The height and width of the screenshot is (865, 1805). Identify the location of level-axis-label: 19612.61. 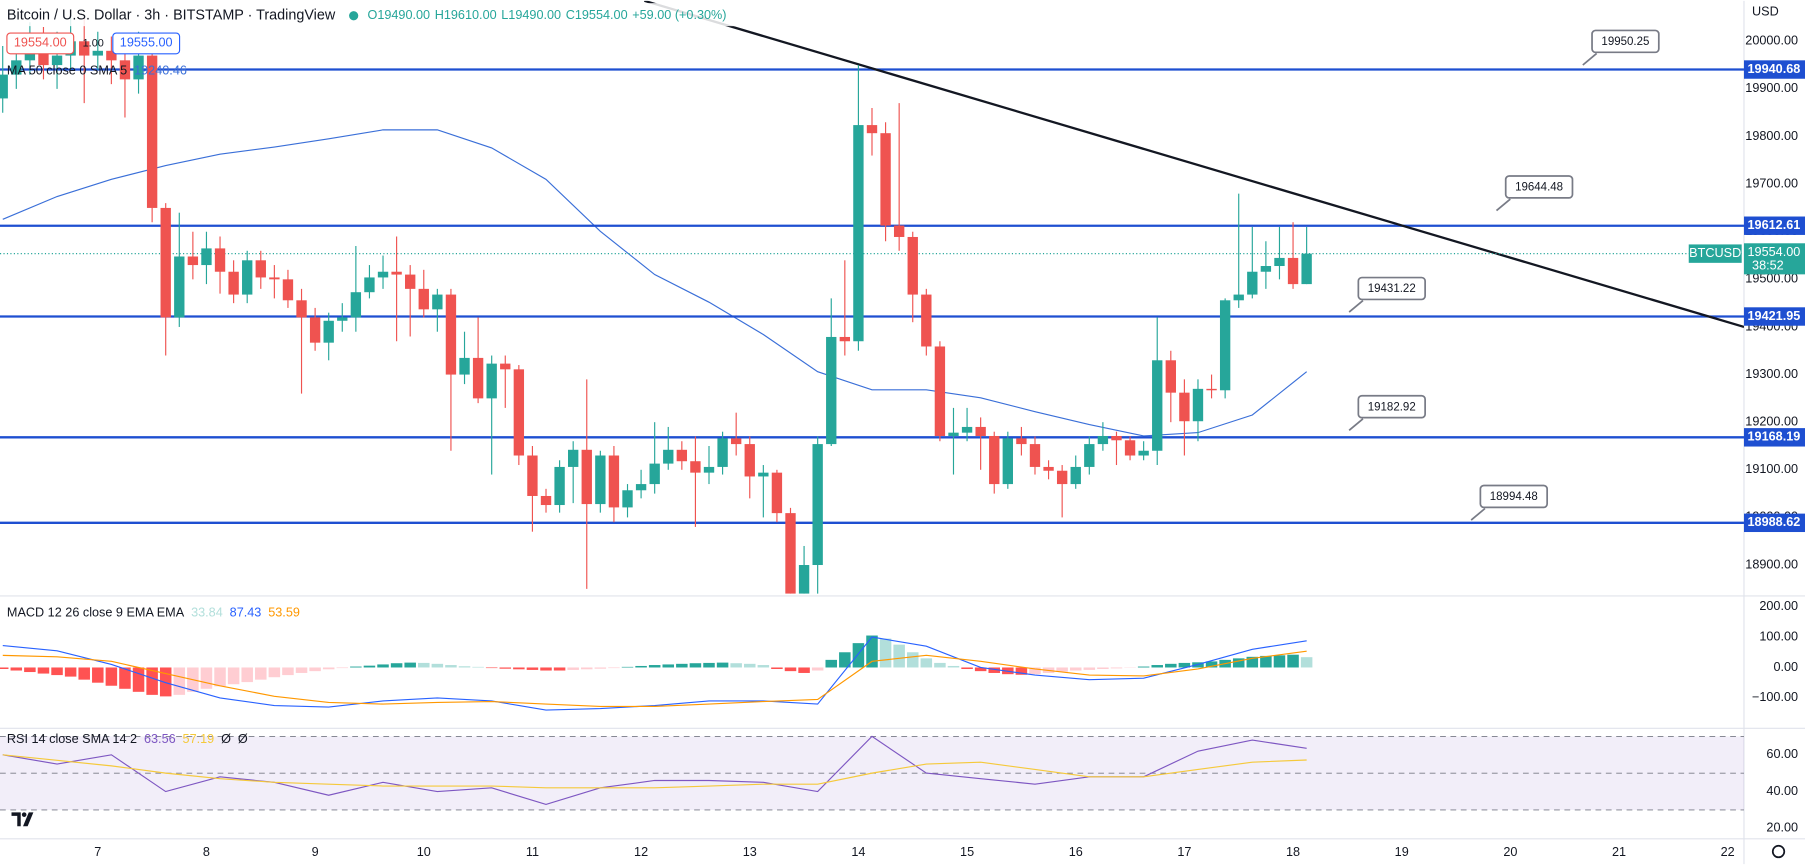
(1774, 225).